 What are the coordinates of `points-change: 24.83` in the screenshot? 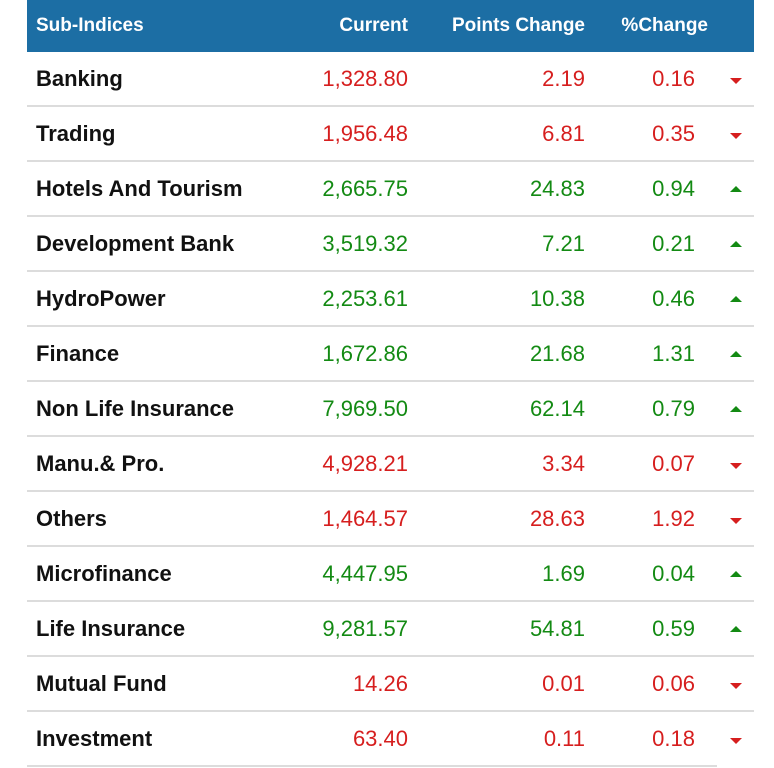 It's located at (557, 188).